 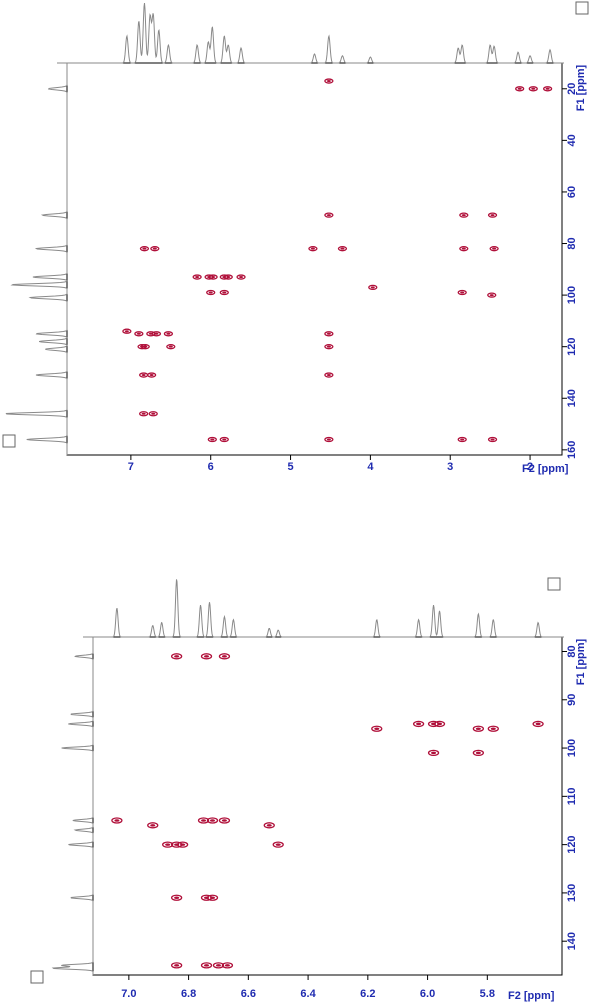 What do you see at coordinates (572, 192) in the screenshot?
I see `y-tick-label: 60` at bounding box center [572, 192].